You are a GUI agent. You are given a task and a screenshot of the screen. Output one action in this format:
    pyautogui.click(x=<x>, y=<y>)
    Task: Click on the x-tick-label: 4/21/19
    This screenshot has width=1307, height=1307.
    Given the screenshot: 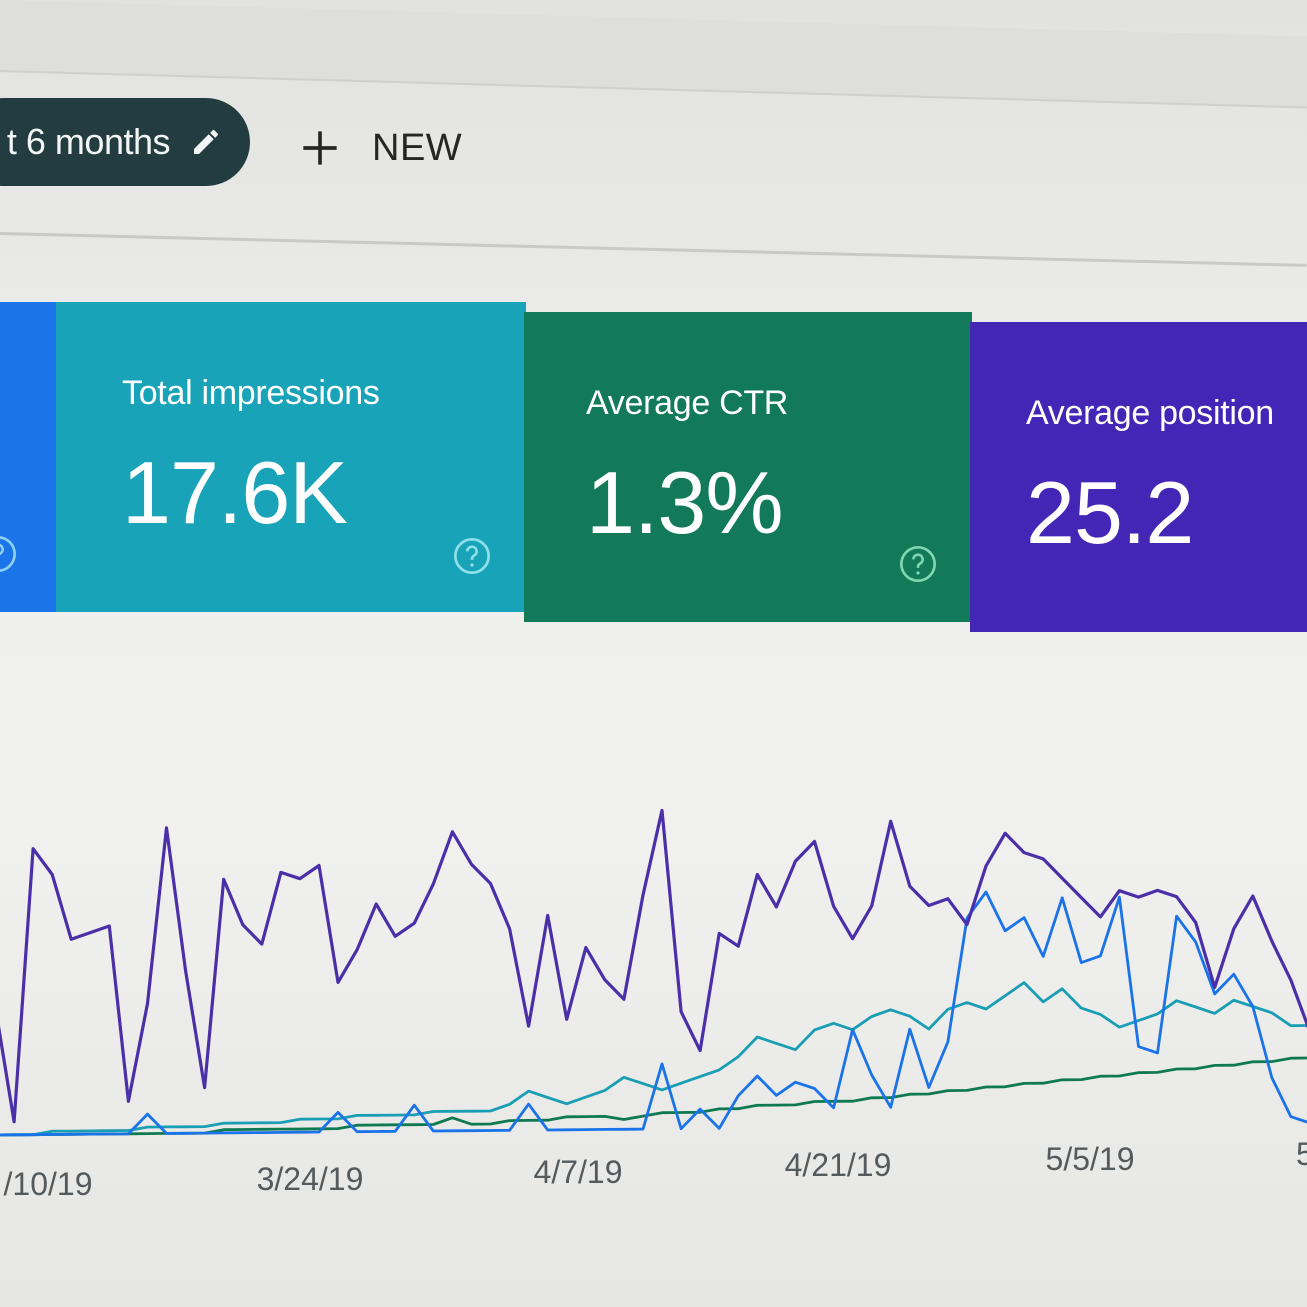 What is the action you would take?
    pyautogui.click(x=838, y=1165)
    